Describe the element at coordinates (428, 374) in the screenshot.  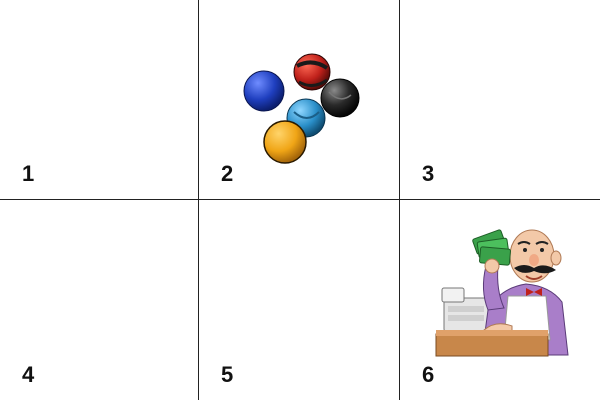
I see `panel-number: 6` at that location.